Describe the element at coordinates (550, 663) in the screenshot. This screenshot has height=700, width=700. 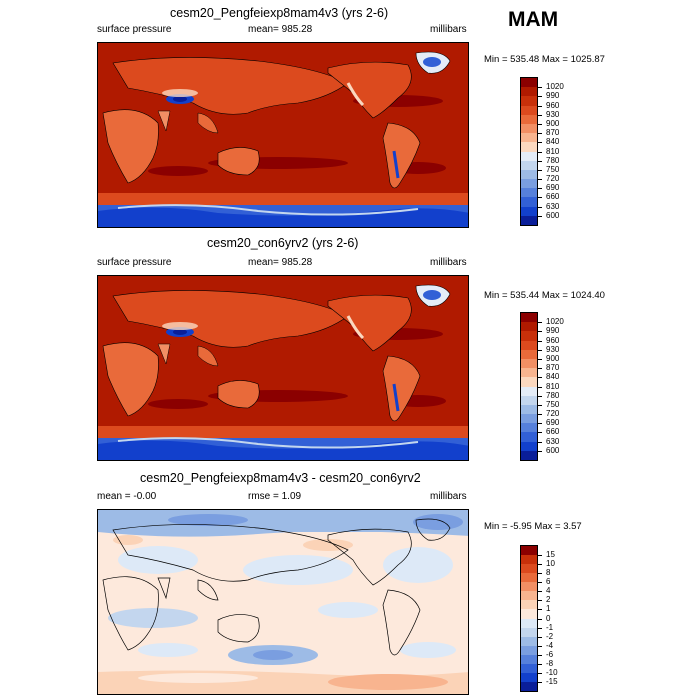
I see `colorbar-level-label: -8` at that location.